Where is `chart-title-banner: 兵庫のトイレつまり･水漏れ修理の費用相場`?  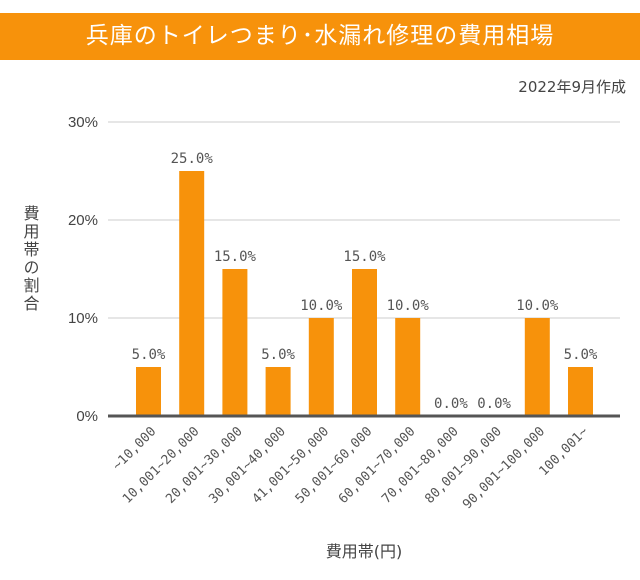 chart-title-banner: 兵庫のトイレつまり･水漏れ修理の費用相場 is located at coordinates (320, 36).